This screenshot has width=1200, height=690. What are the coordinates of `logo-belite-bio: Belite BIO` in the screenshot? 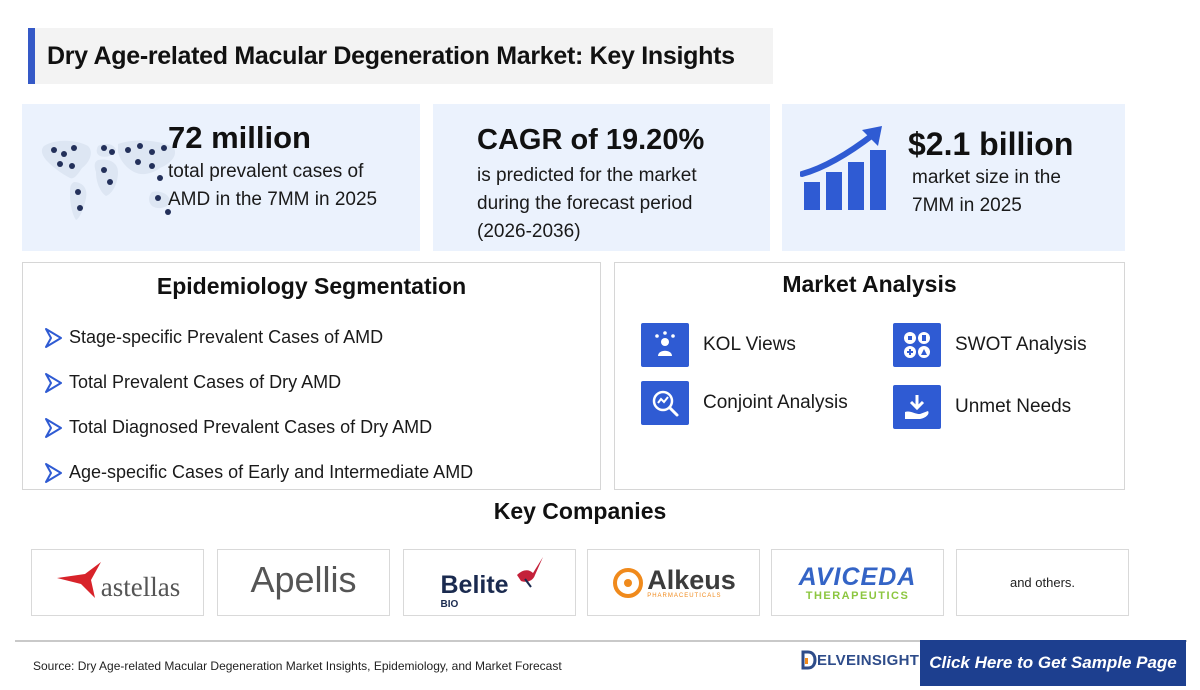 It's located at (489, 582).